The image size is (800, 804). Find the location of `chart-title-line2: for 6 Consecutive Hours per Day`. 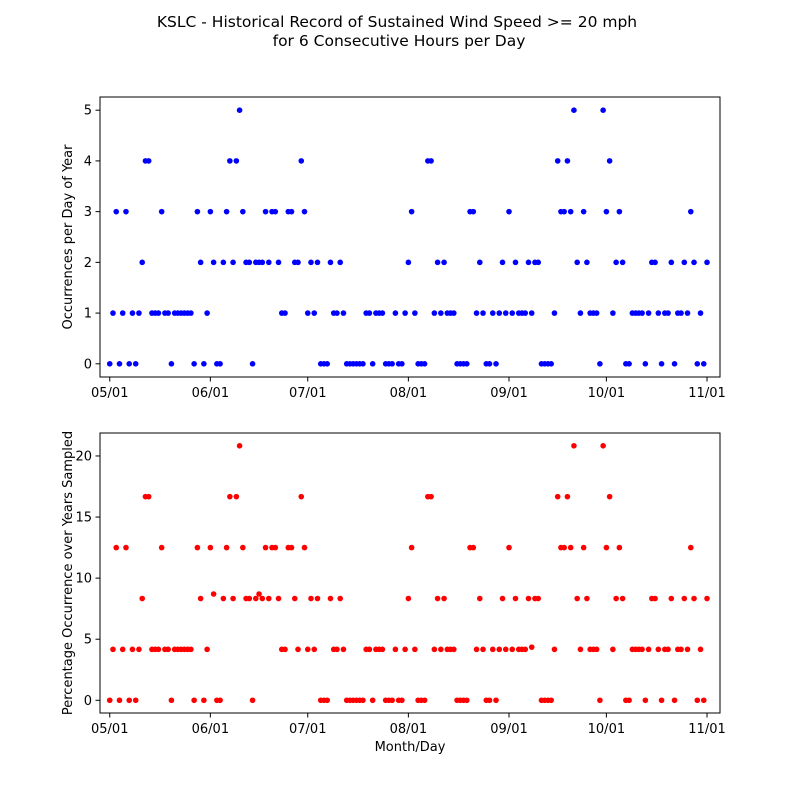

chart-title-line2: for 6 Consecutive Hours per Day is located at coordinates (399, 41).